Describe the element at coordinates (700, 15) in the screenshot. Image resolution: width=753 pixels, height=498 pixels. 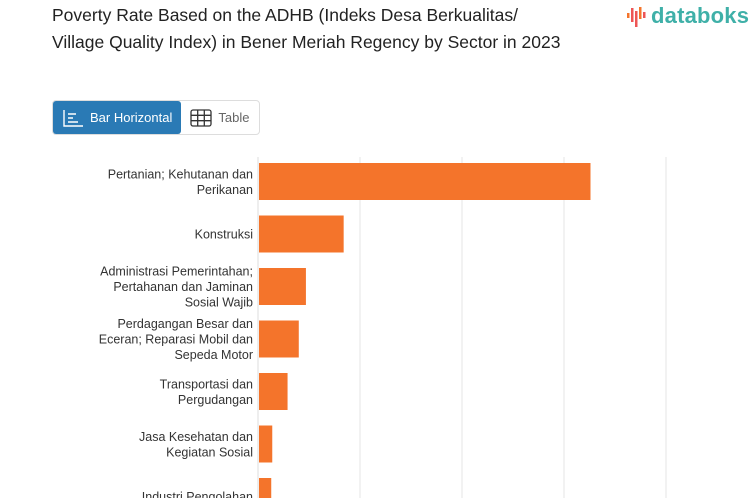
I see `logo-text: databoks` at that location.